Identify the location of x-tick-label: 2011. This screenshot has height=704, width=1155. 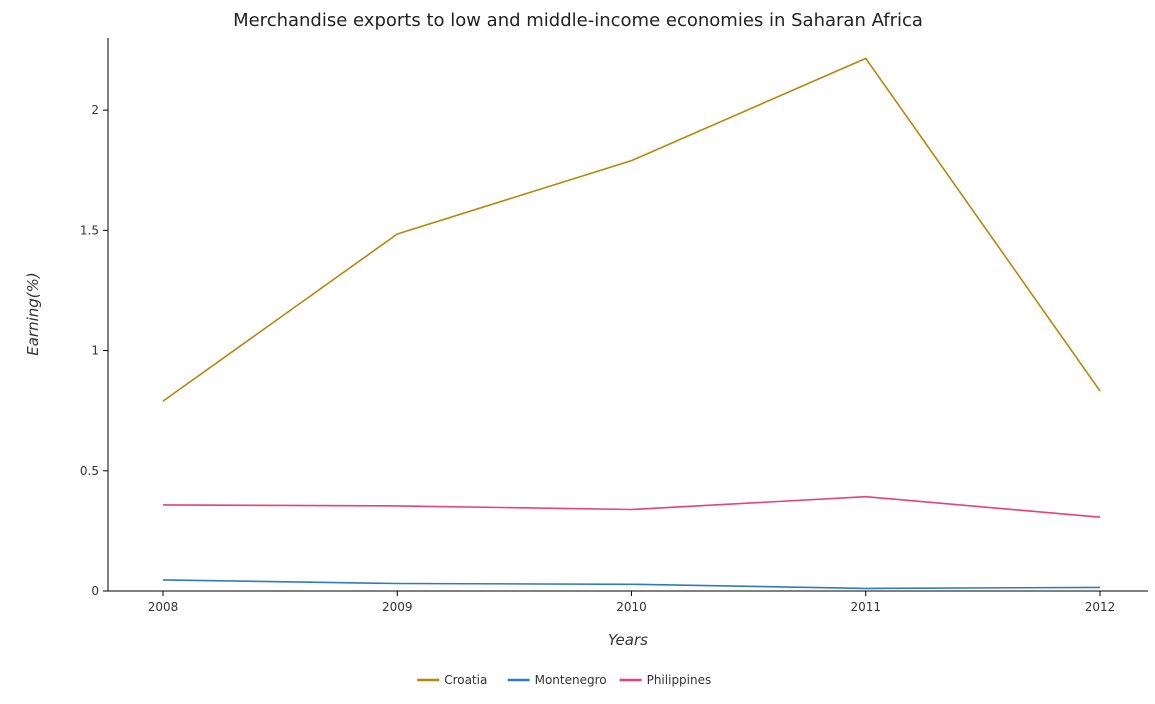
(865, 607).